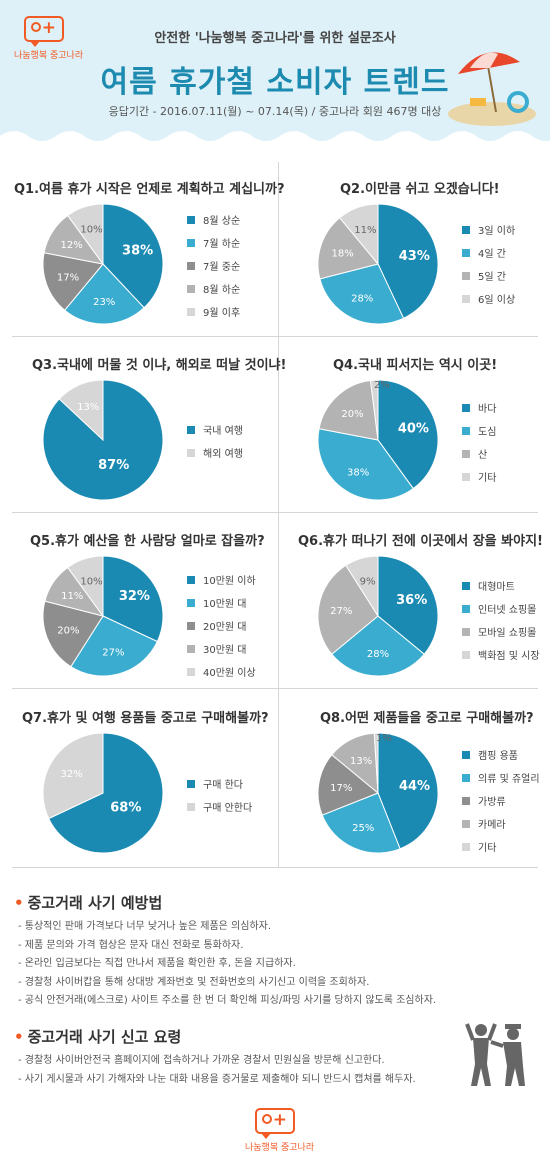  I want to click on q3-pie-chart: 87% 13%, so click(103, 440).